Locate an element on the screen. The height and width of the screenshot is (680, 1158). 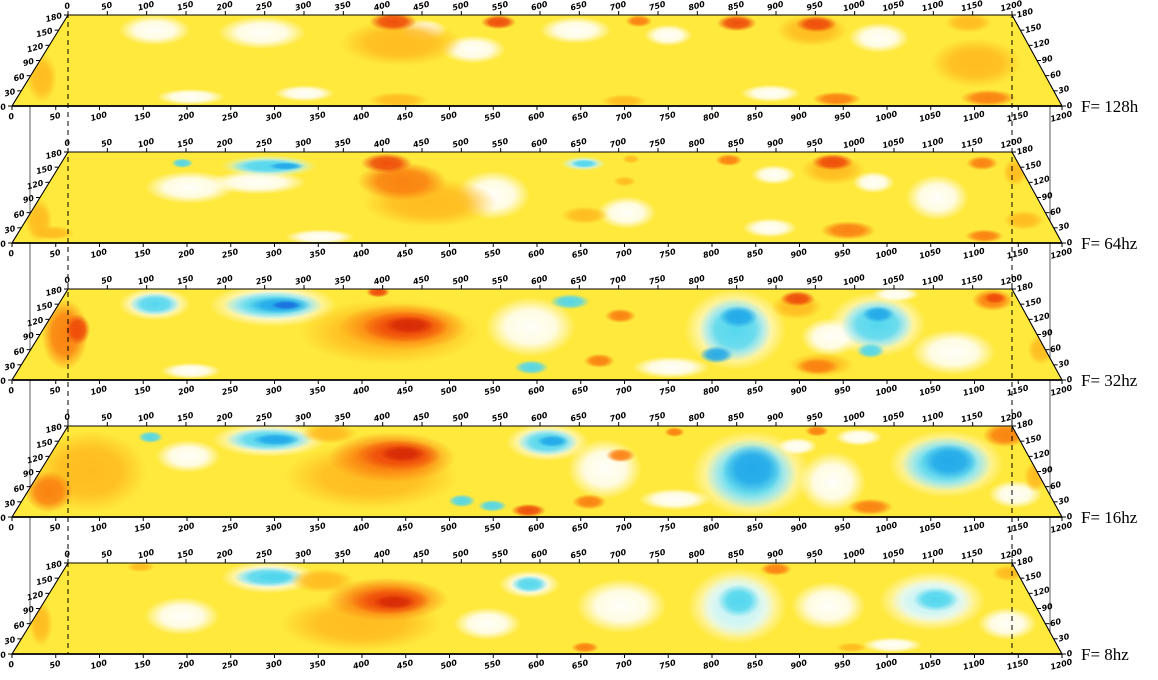
x-tick-label-bottom: 700 is located at coordinates (624, 390).